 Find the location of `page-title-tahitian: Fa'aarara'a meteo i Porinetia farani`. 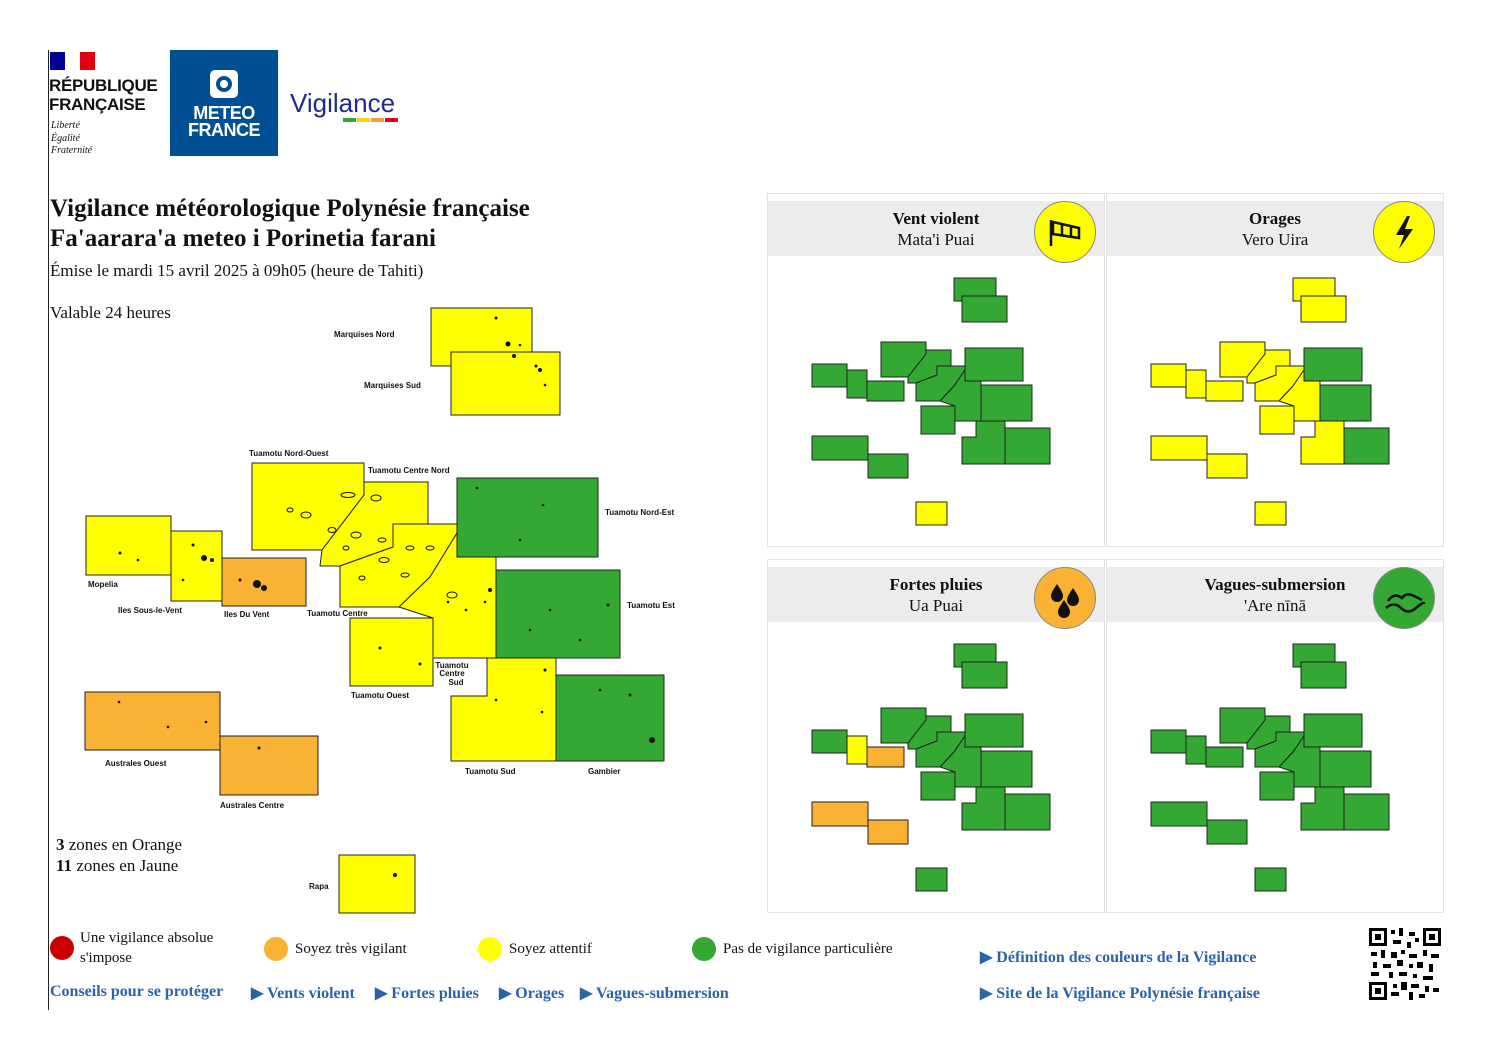

page-title-tahitian: Fa'aarara'a meteo i Porinetia farani is located at coordinates (243, 238).